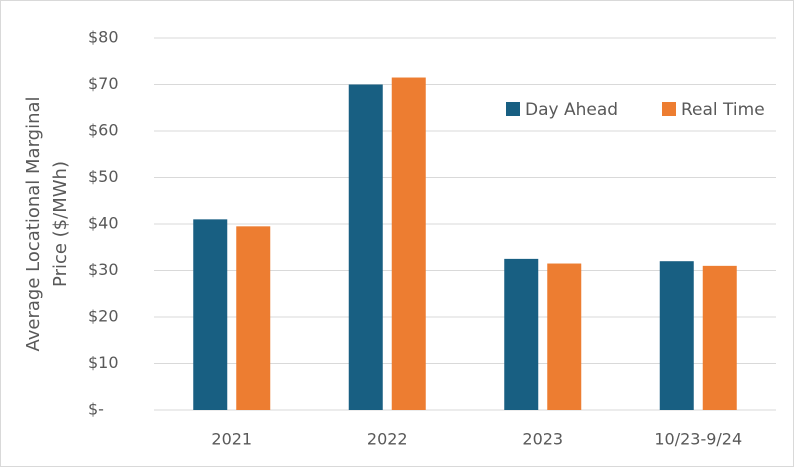  I want to click on x-tick-label: 10/23-9/24, so click(698, 439).